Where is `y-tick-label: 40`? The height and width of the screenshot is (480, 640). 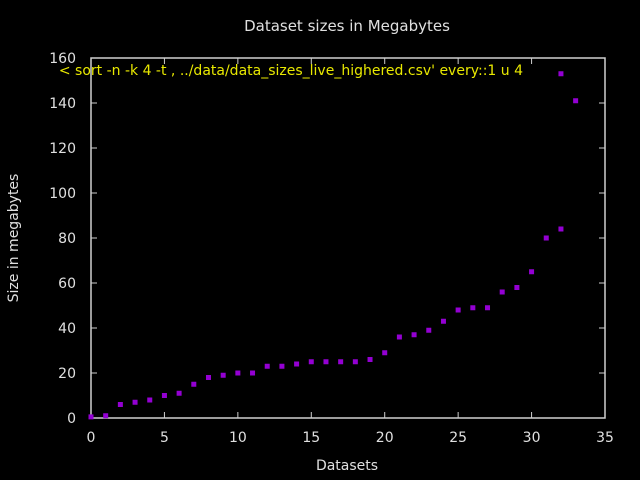
y-tick-label: 40 is located at coordinates (67, 329).